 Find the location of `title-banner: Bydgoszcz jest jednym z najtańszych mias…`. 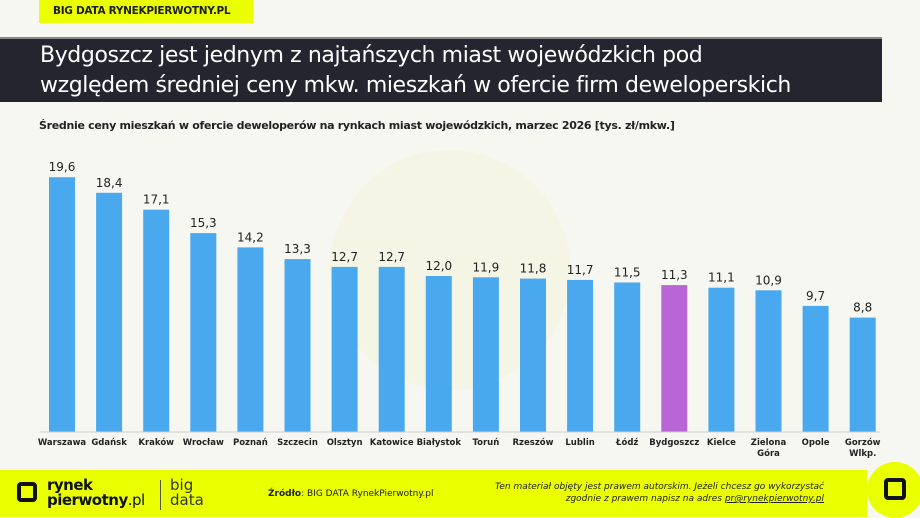

title-banner: Bydgoszcz jest jednym z najtańszych mias… is located at coordinates (441, 69).